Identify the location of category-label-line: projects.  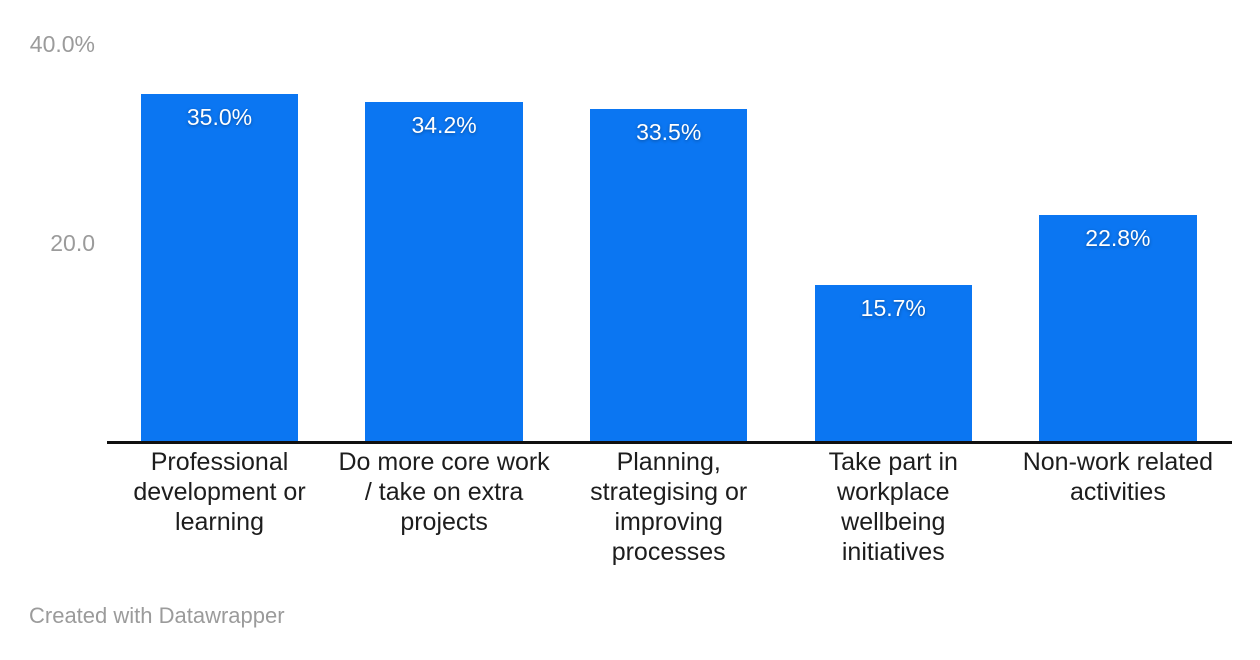
(444, 522).